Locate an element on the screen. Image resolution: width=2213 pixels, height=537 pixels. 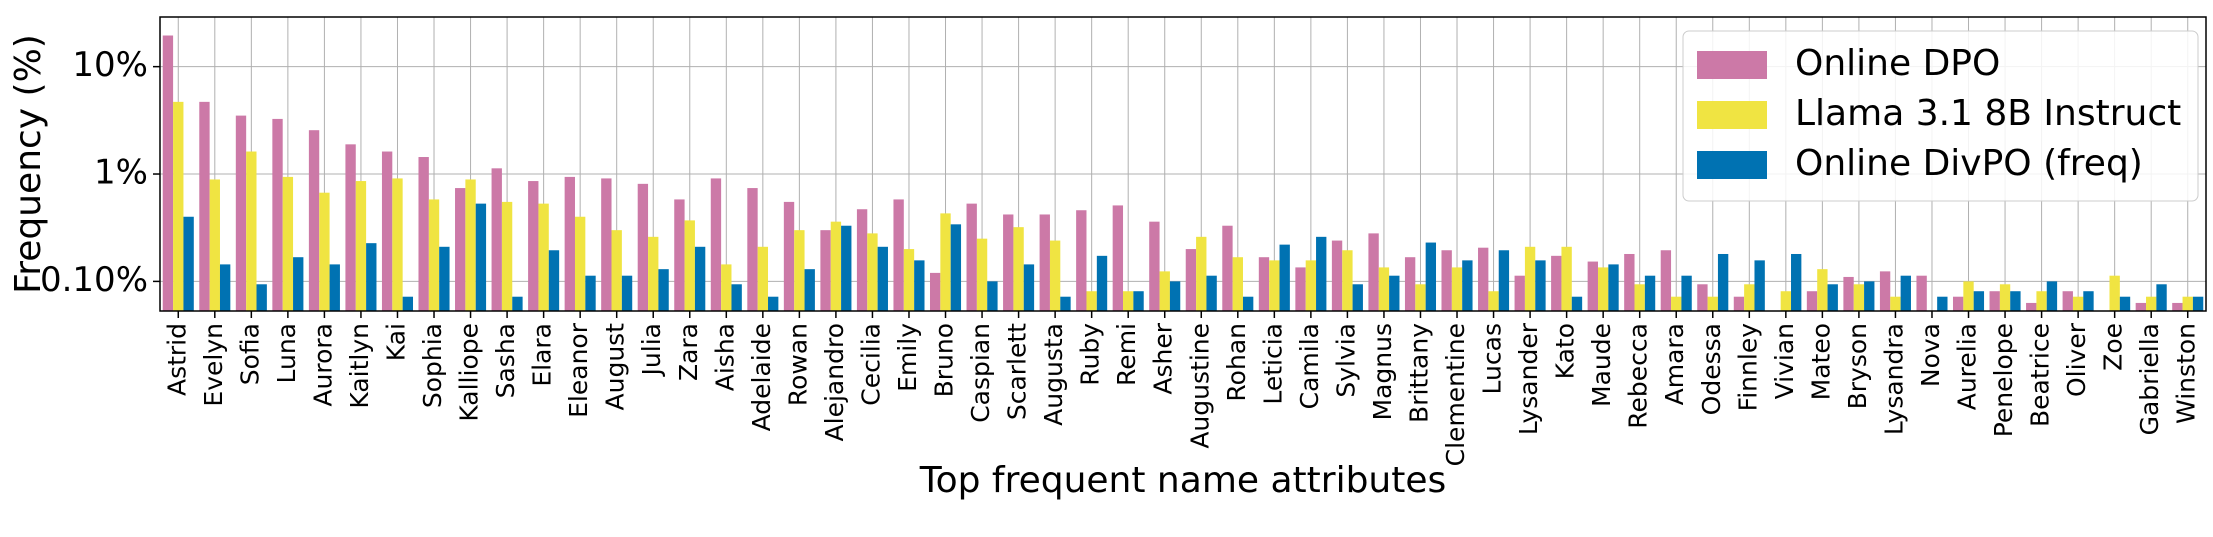
x-tick-label: Camila is located at coordinates (1309, 366).